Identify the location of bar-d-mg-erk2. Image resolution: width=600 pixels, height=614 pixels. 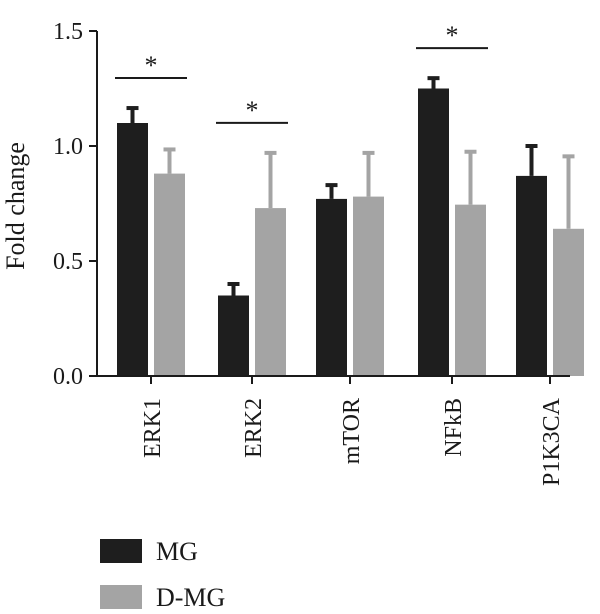
(270, 292).